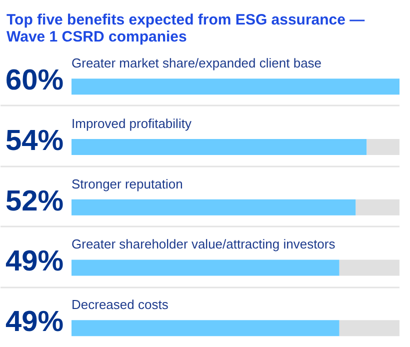 Image resolution: width=410 pixels, height=347 pixels. What do you see at coordinates (120, 304) in the screenshot?
I see `y-tick-label: Decreased costs` at bounding box center [120, 304].